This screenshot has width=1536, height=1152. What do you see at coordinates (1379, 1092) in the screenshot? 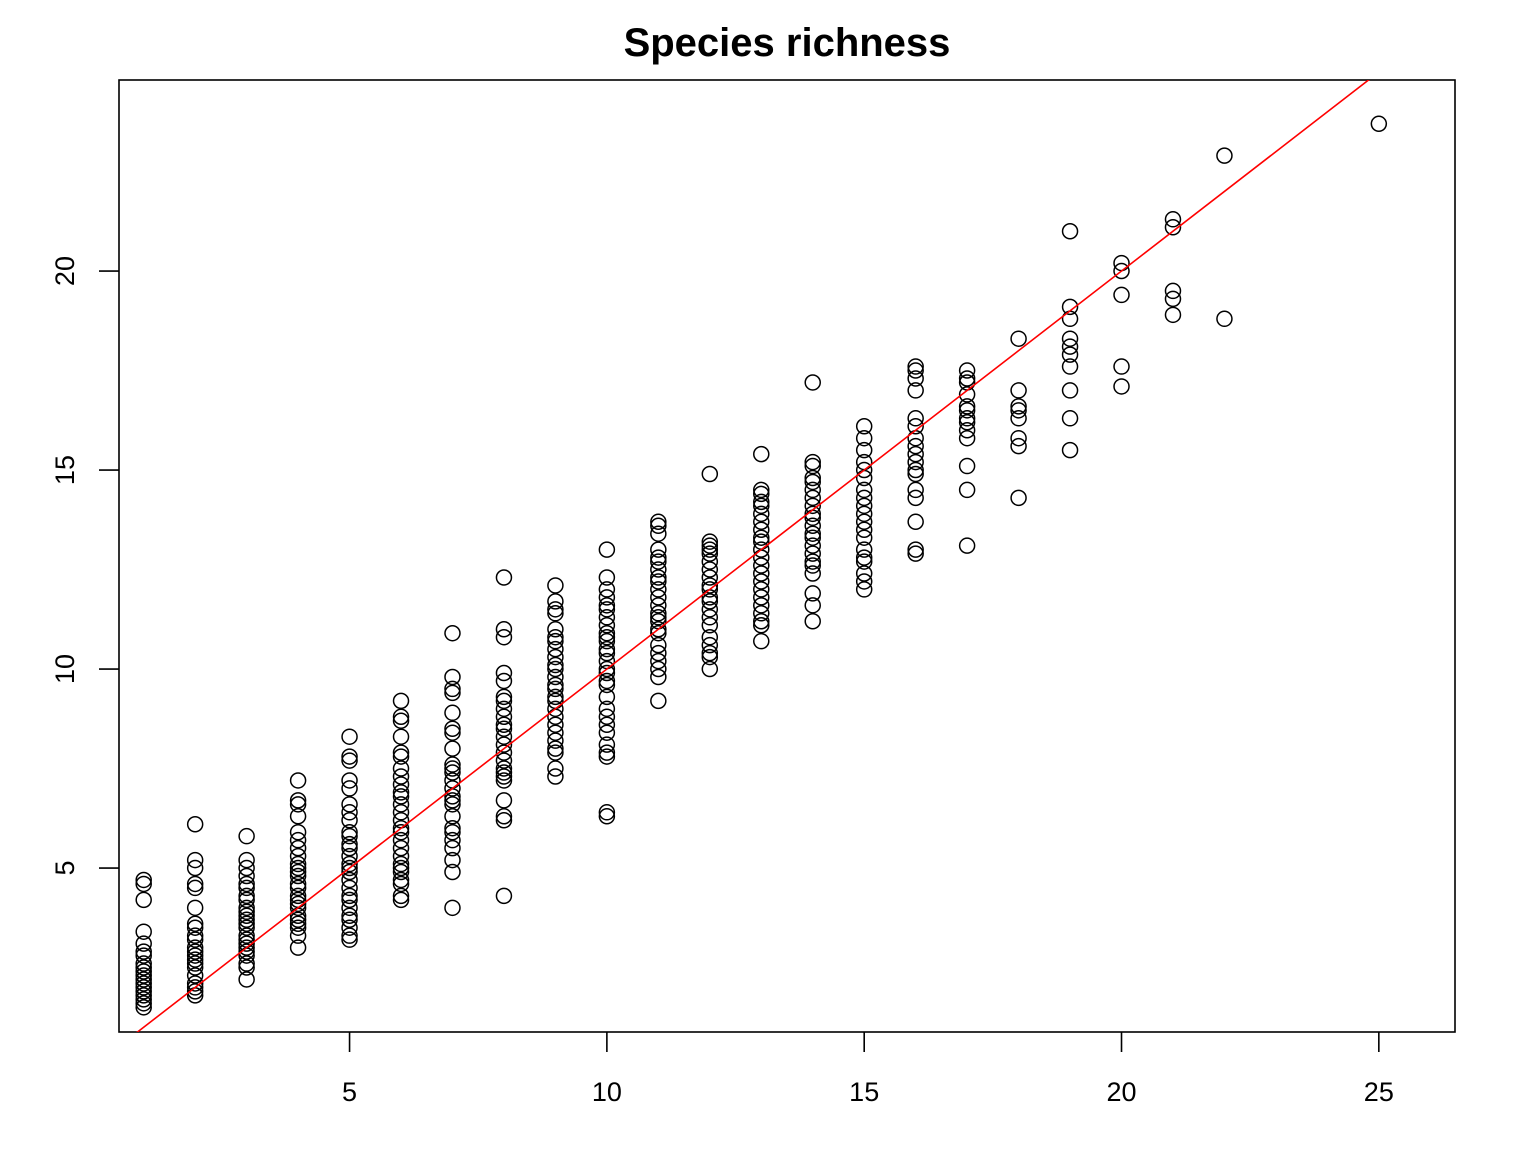
I see `x-tick-label: 25` at bounding box center [1379, 1092].